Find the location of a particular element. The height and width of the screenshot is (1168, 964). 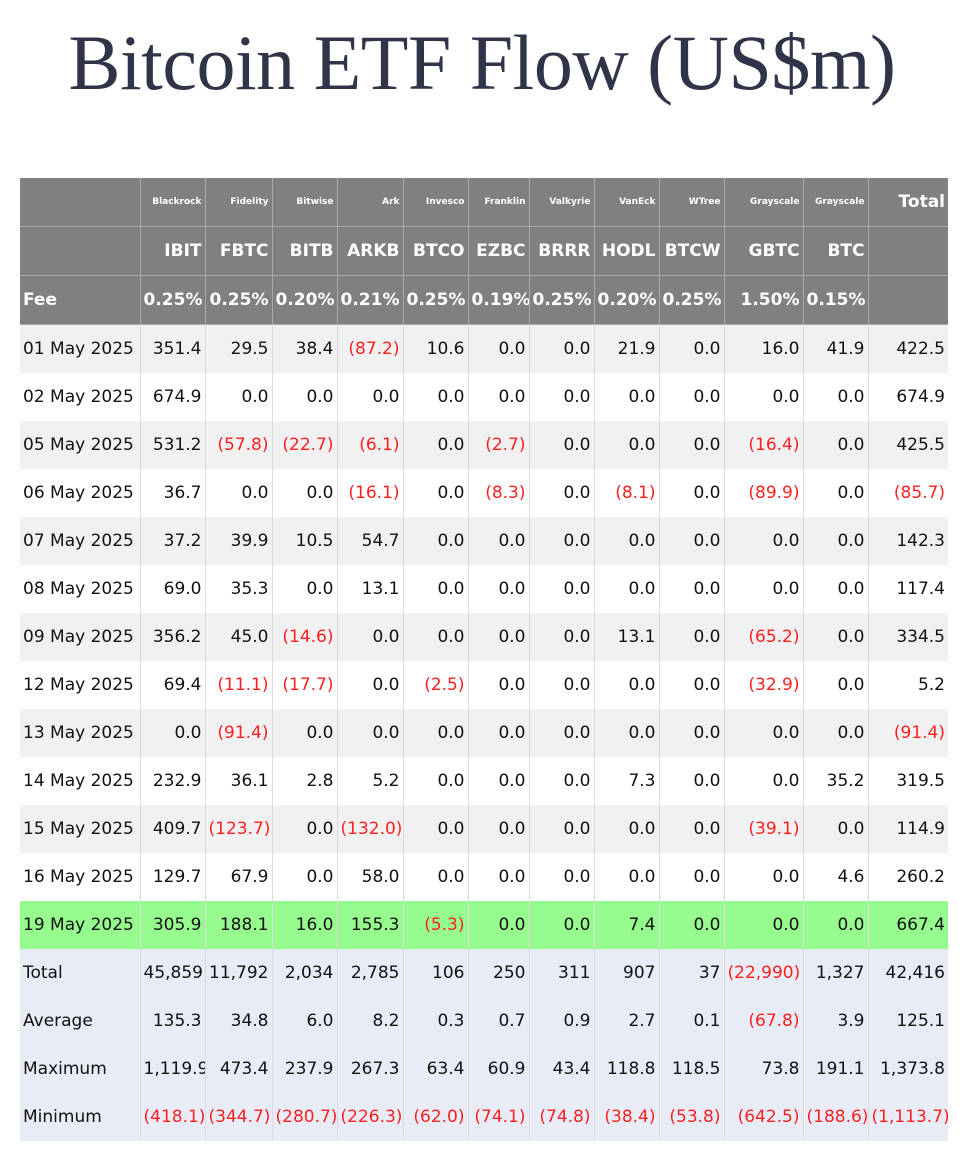

flow-cell: 13.1 is located at coordinates (627, 637).